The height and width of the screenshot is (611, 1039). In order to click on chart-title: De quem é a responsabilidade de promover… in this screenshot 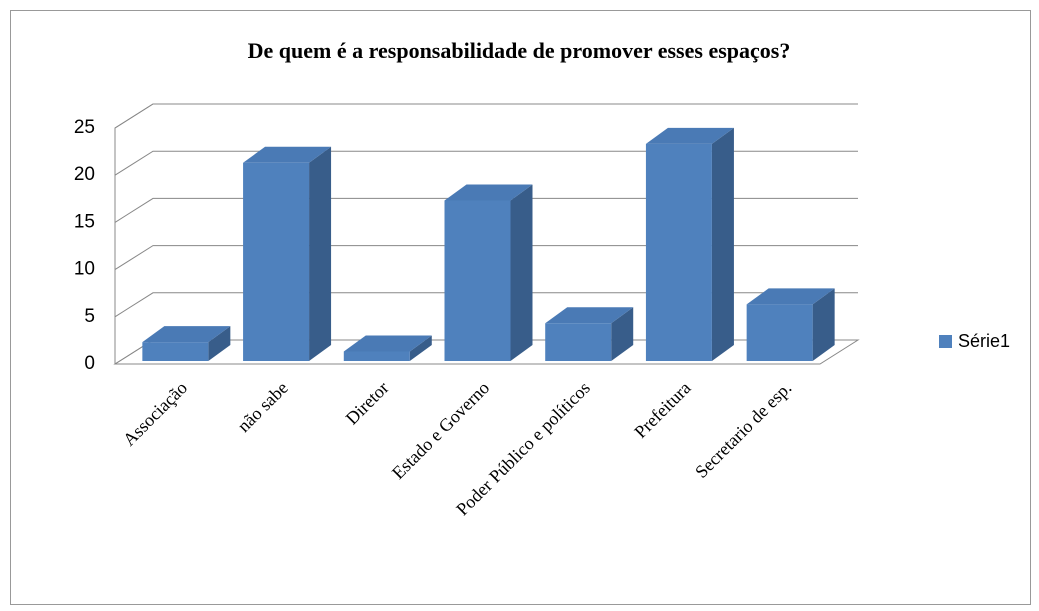, I will do `click(519, 50)`.